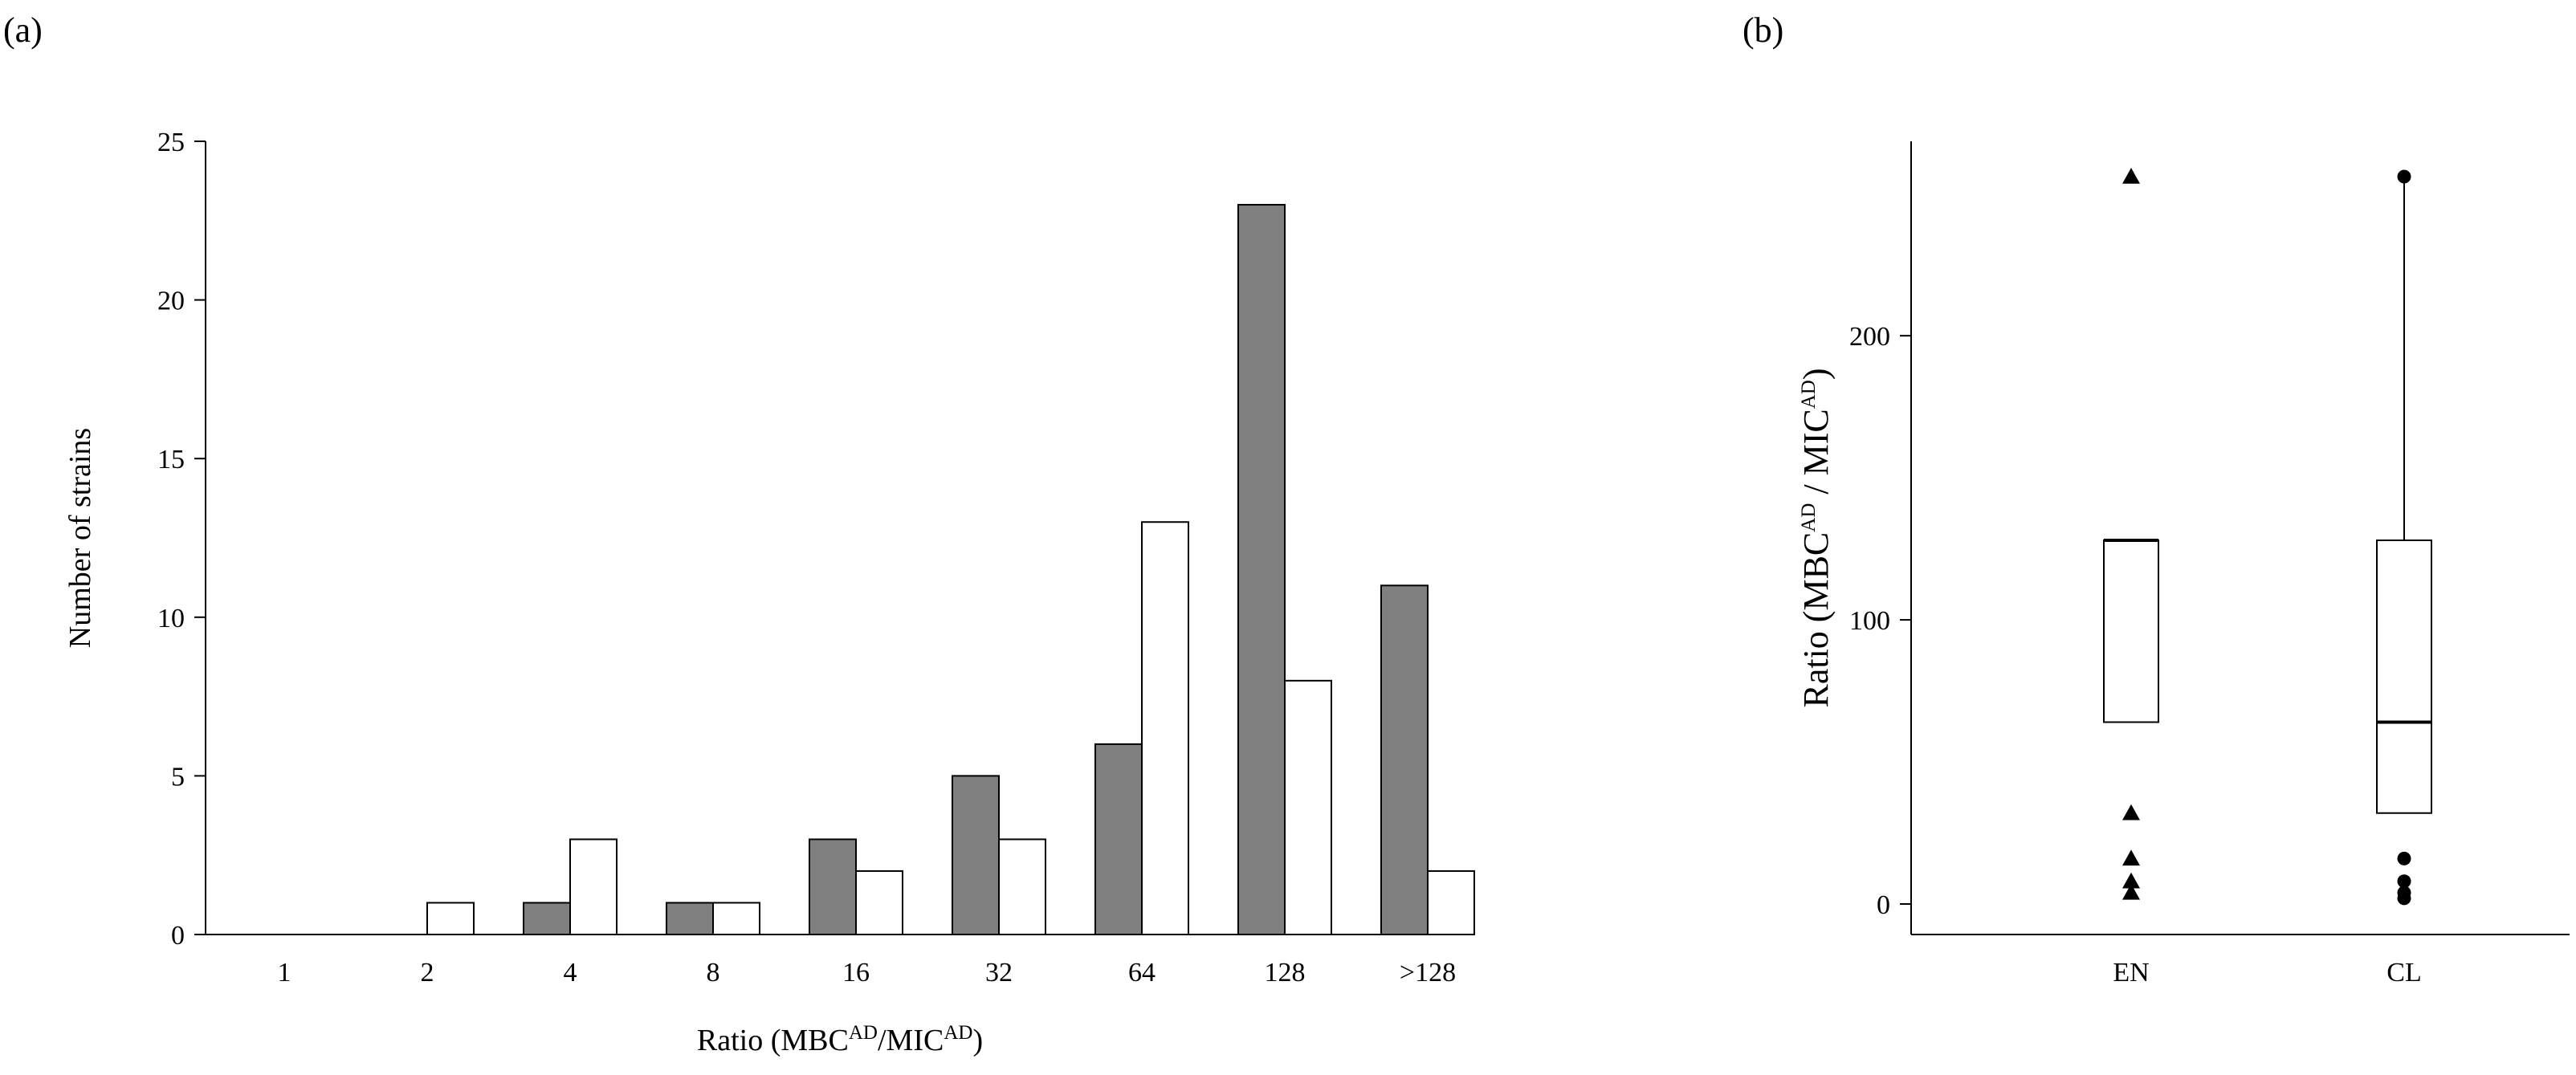 The image size is (2576, 1075). I want to click on x-tick-label: >128, so click(1428, 973).